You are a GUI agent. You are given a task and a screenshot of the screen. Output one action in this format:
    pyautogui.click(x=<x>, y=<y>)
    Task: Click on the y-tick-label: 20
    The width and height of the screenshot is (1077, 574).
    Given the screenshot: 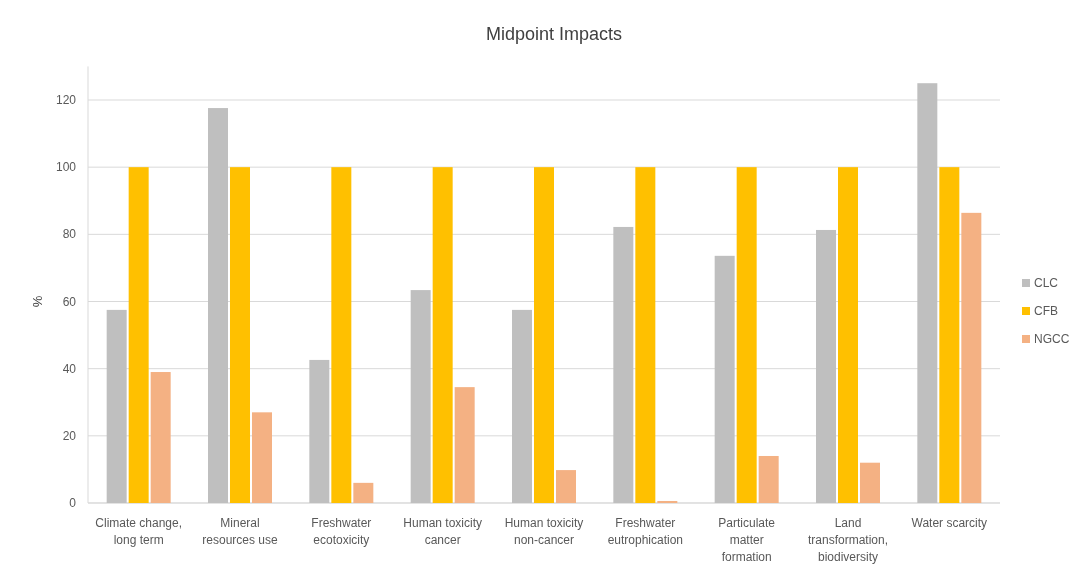 What is the action you would take?
    pyautogui.click(x=69, y=435)
    